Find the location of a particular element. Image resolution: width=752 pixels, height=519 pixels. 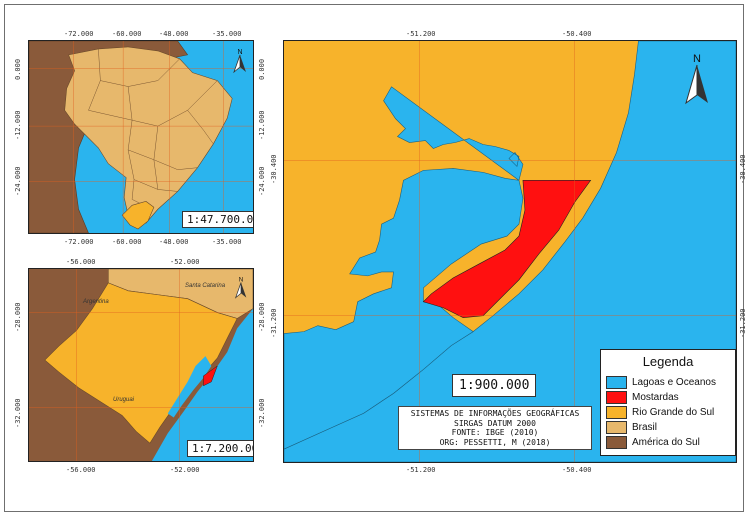

uruguai-label: Uruguai is located at coordinates (124, 400).